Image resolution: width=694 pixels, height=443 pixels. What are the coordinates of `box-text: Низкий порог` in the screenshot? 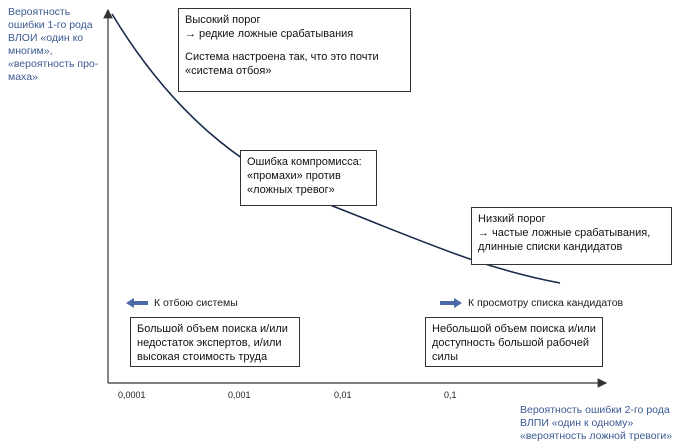 It's located at (512, 219).